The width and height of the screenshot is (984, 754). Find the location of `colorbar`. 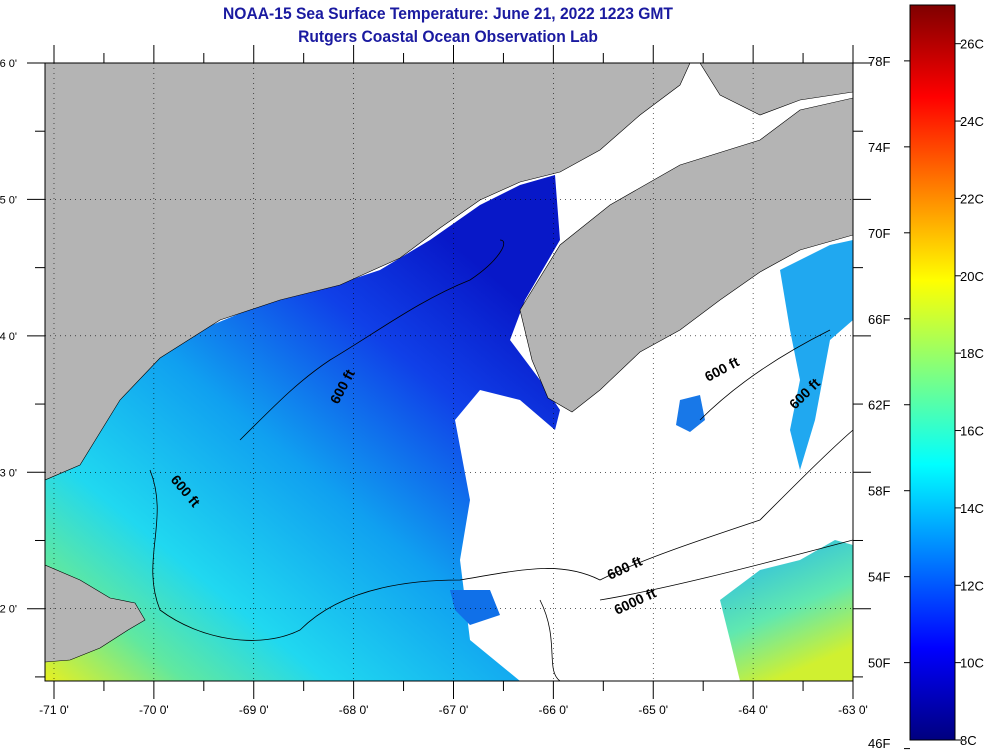

colorbar is located at coordinates (932, 372).